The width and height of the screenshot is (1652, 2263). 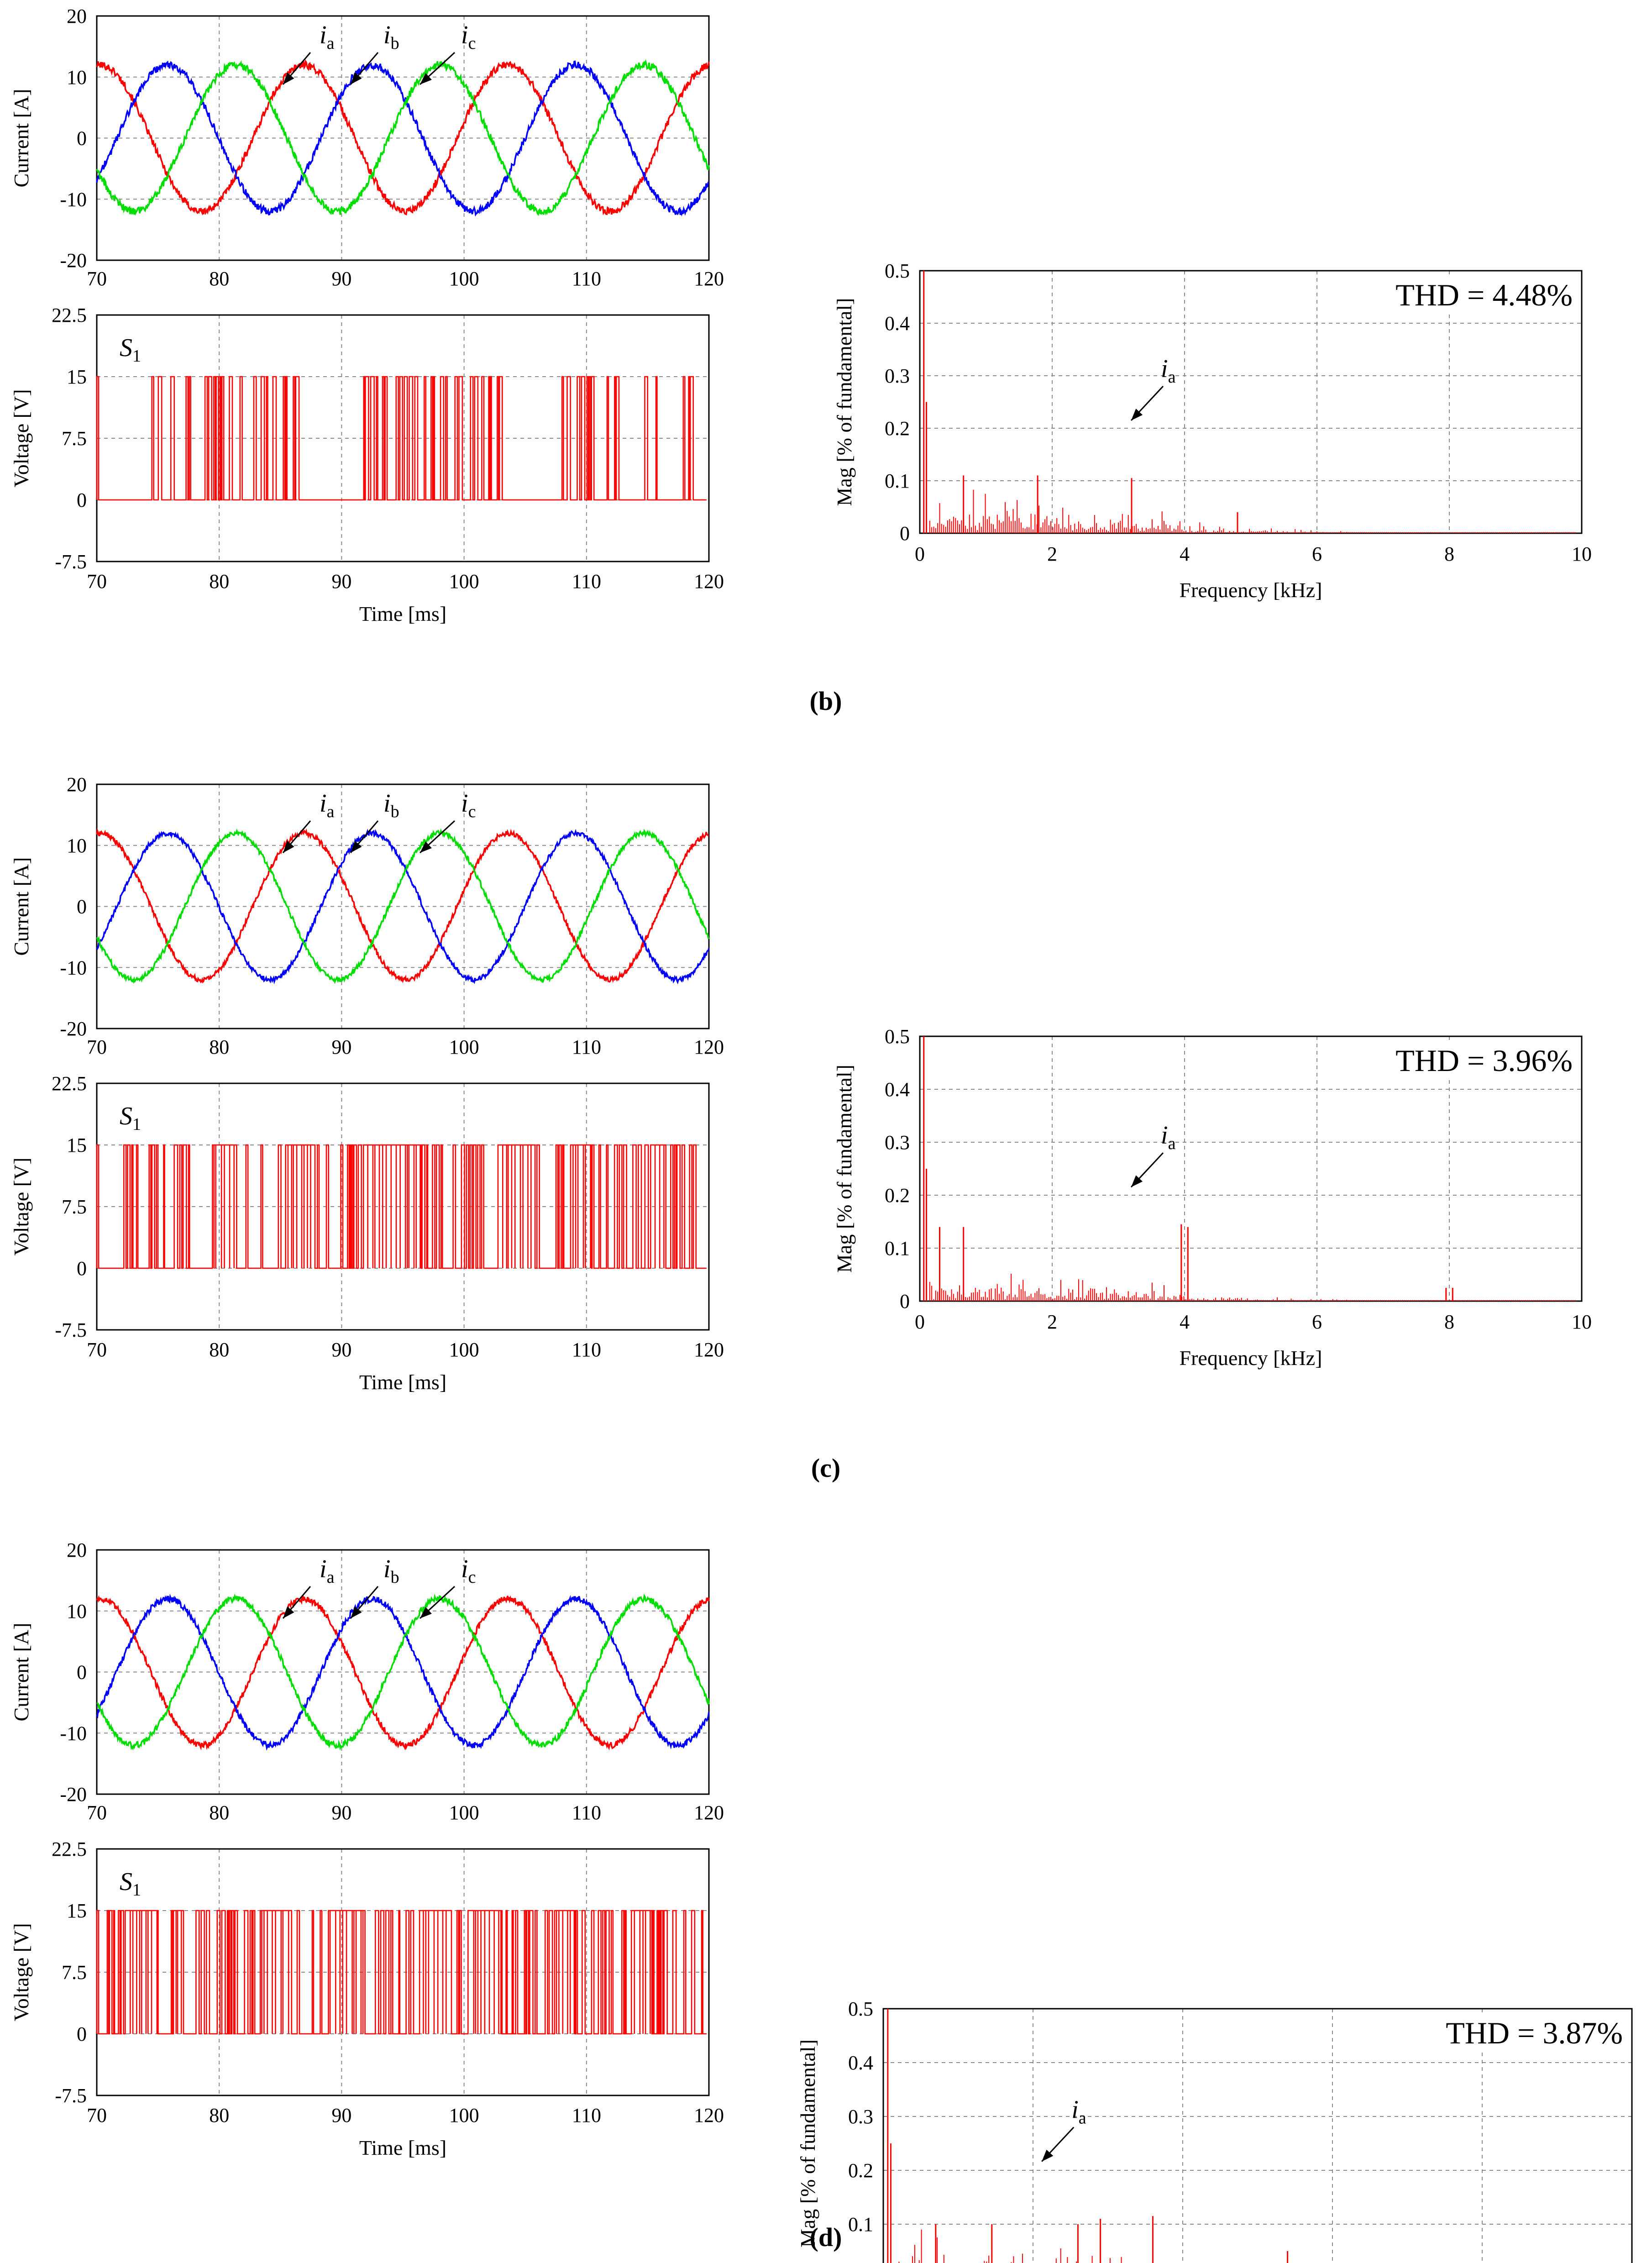 What do you see at coordinates (69, 1206) in the screenshot?
I see `voltage-yticks: 22.5 15 7.5 0 -7.5` at bounding box center [69, 1206].